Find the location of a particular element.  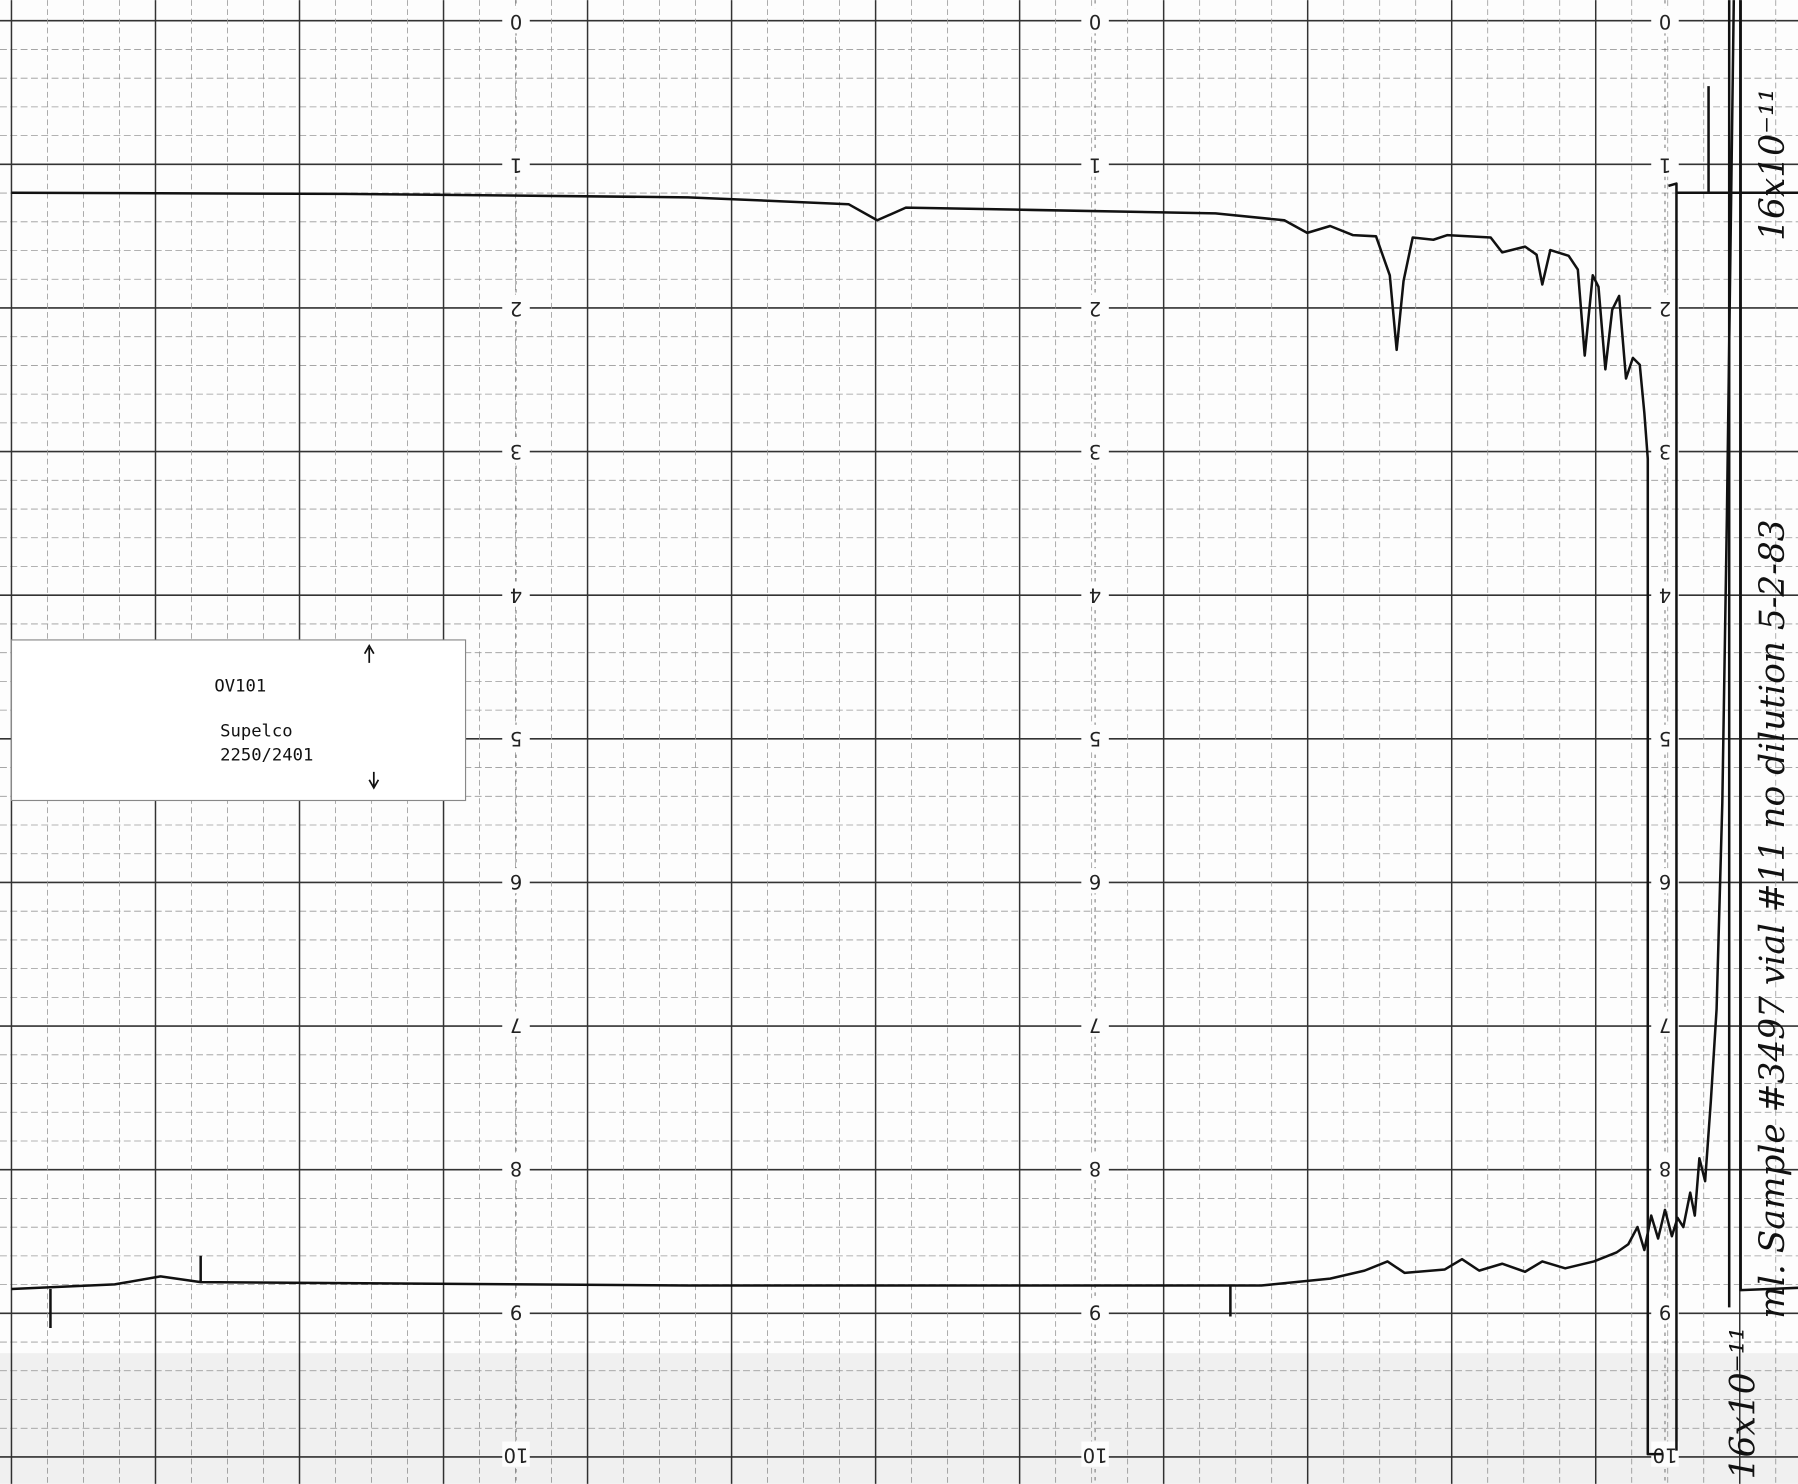

column-id: 2250/2401 is located at coordinates (266, 755).